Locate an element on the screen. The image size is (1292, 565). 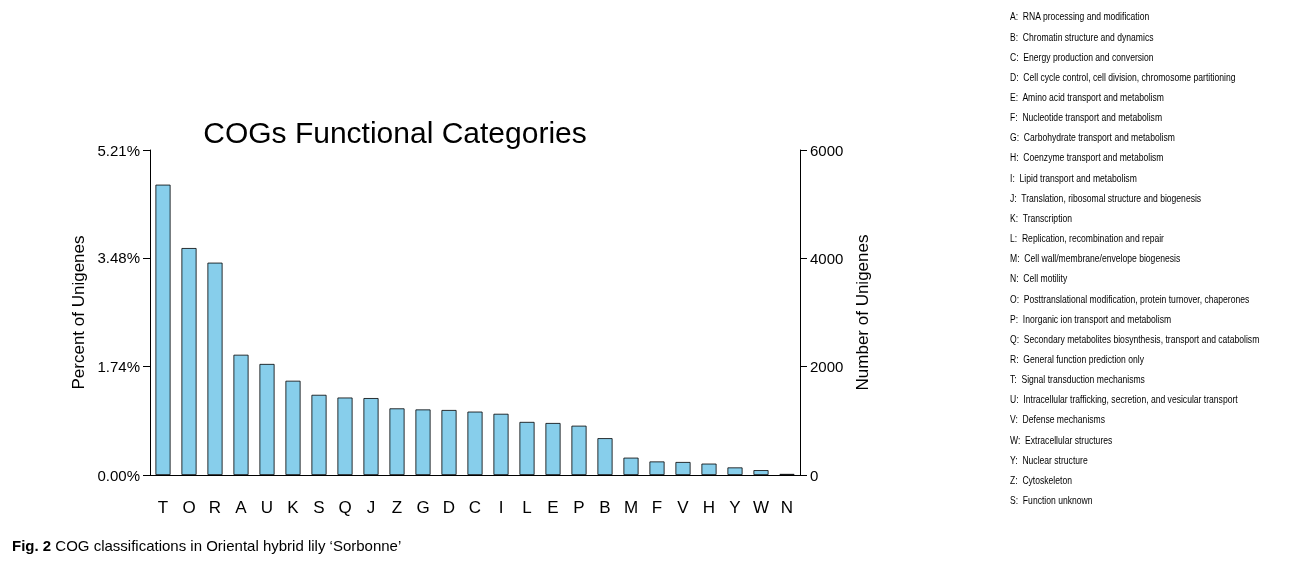
text: D: Cell cycle control, cell division, chromosome partitioning is located at coordinates (1123, 77).